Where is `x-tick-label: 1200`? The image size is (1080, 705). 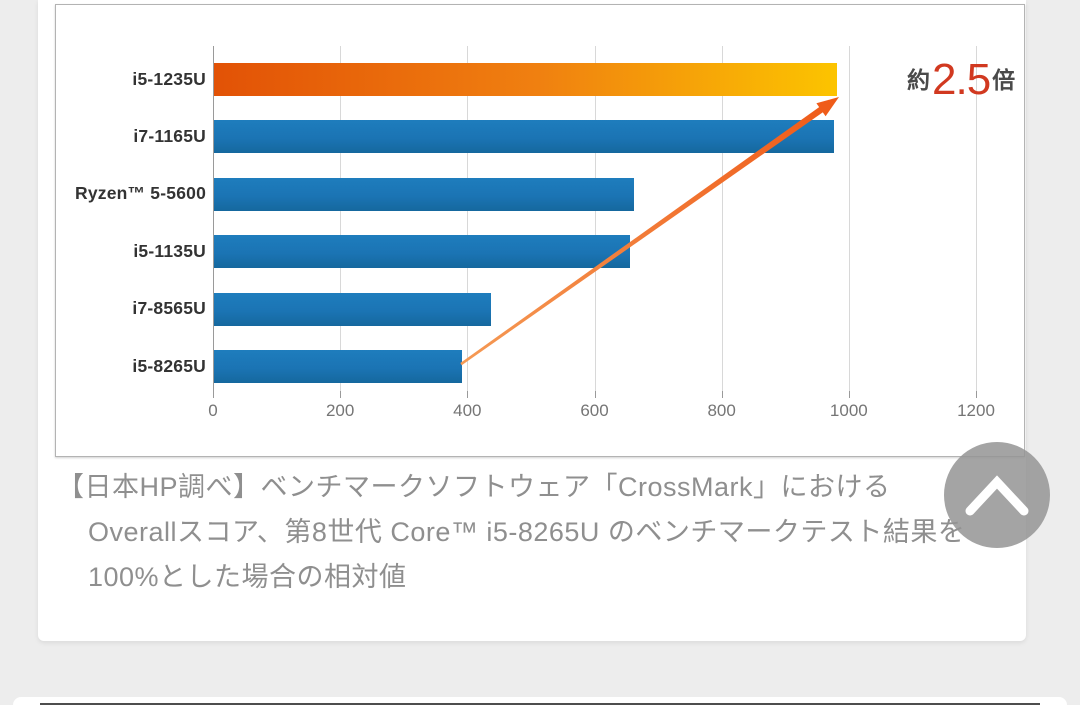 x-tick-label: 1200 is located at coordinates (976, 410).